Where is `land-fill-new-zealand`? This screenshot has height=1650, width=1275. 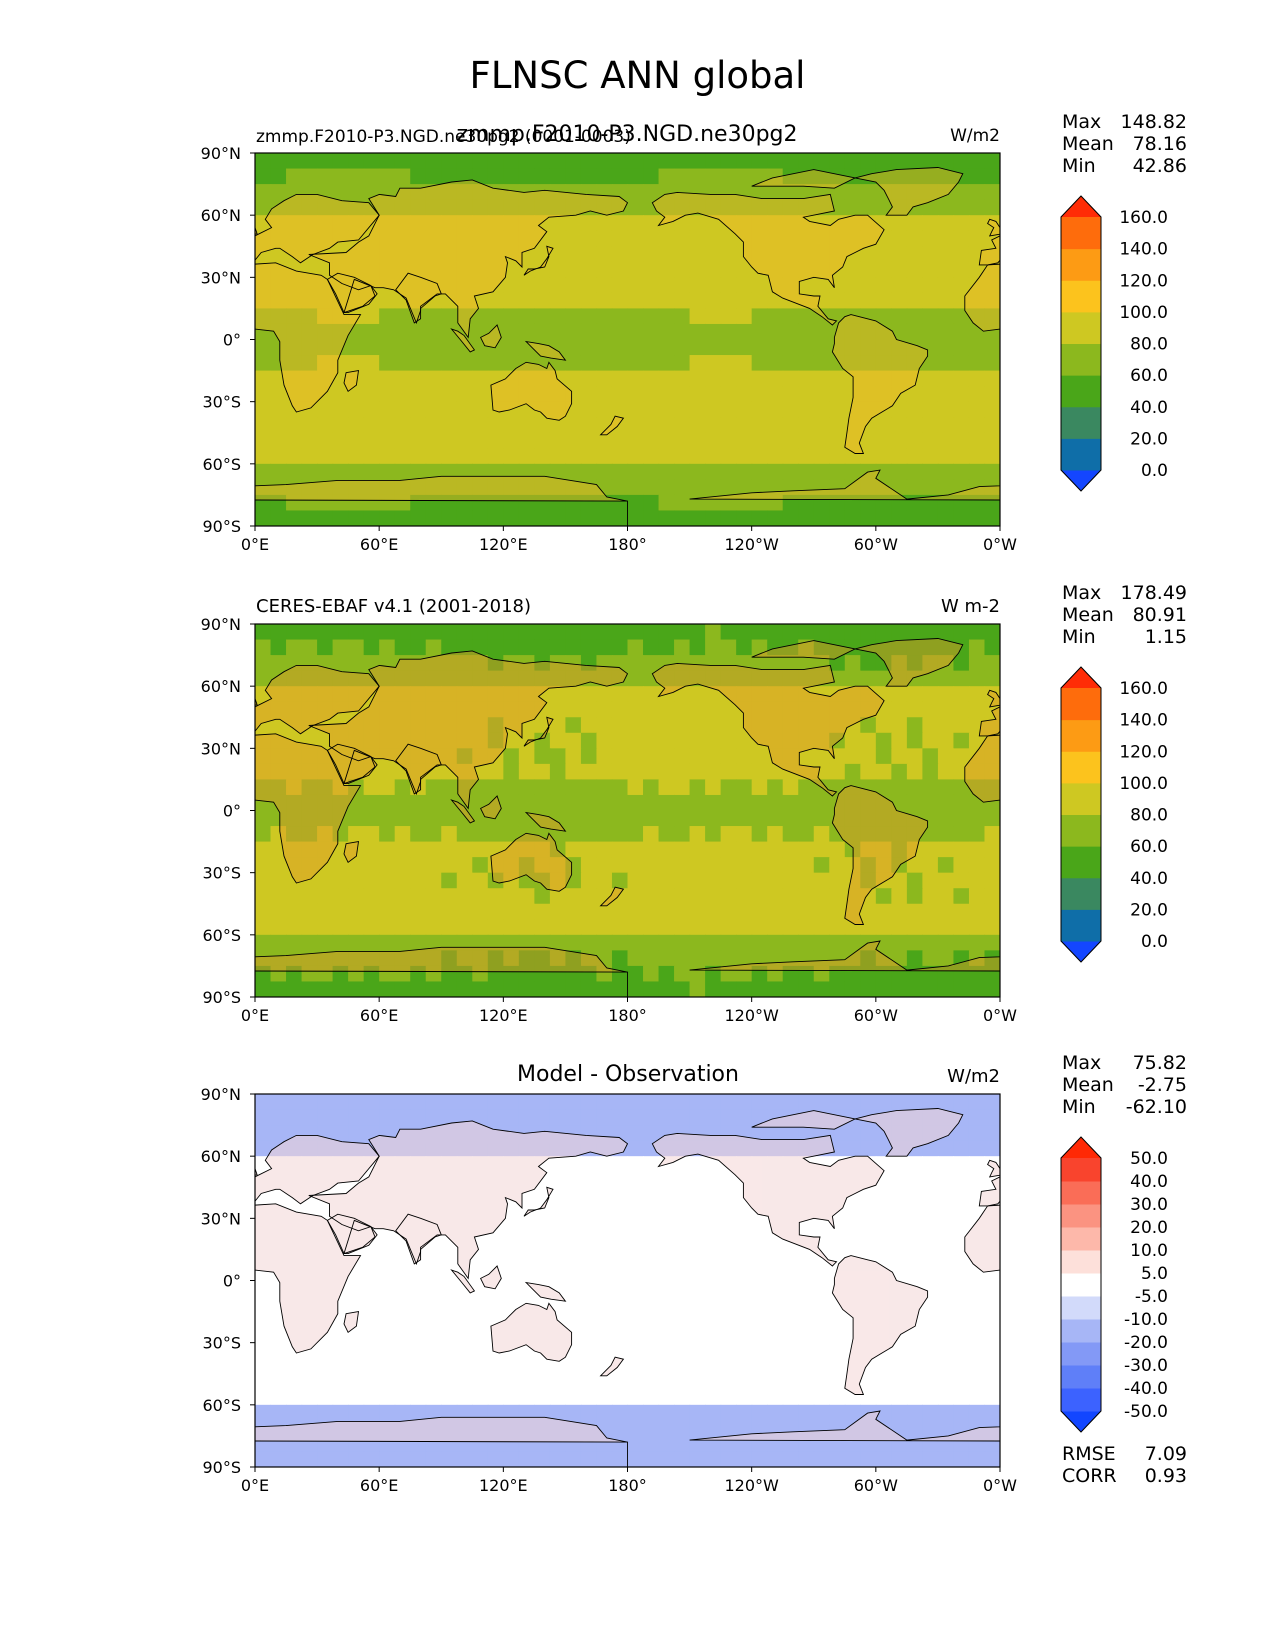
land-fill-new-zealand is located at coordinates (612, 1366).